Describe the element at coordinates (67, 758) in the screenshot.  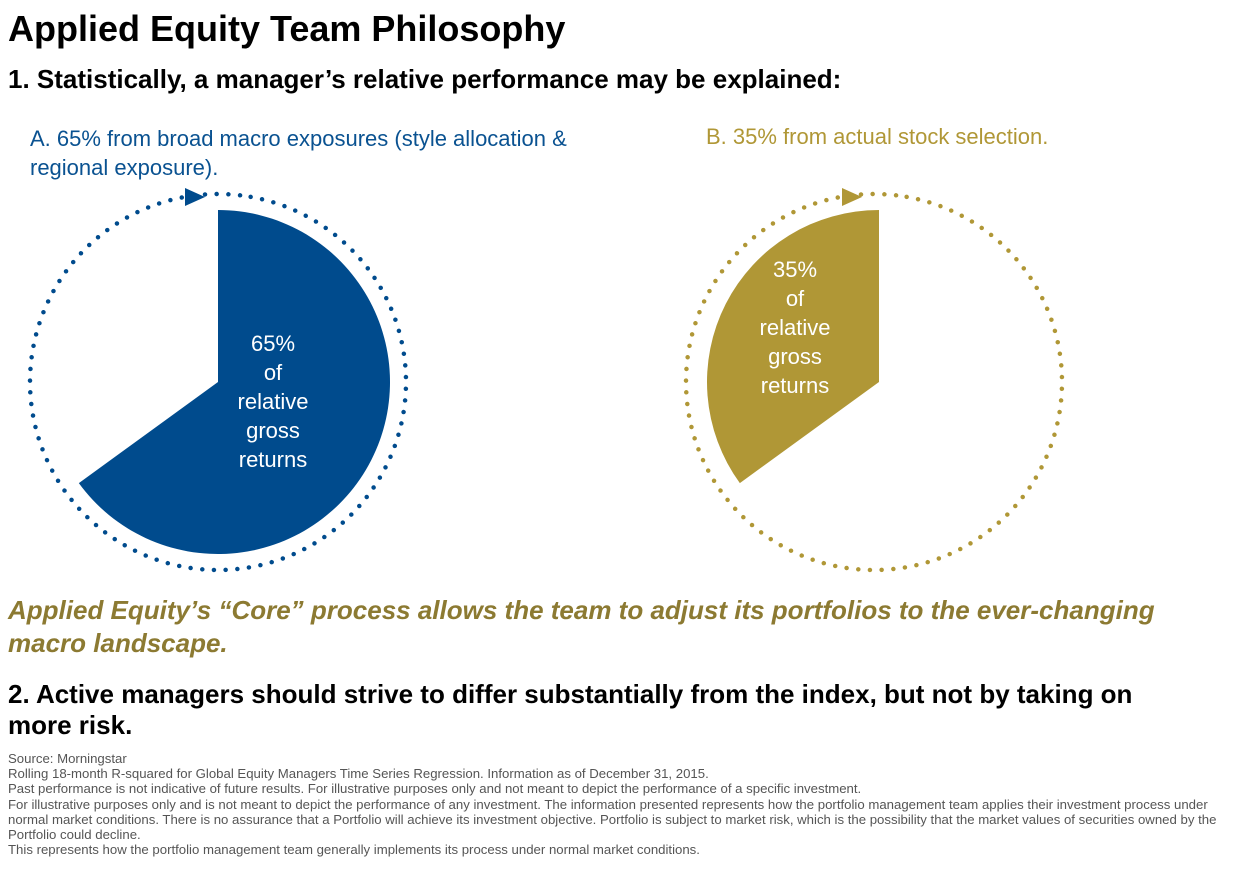
I see `footnote: Source: Morningstar` at that location.